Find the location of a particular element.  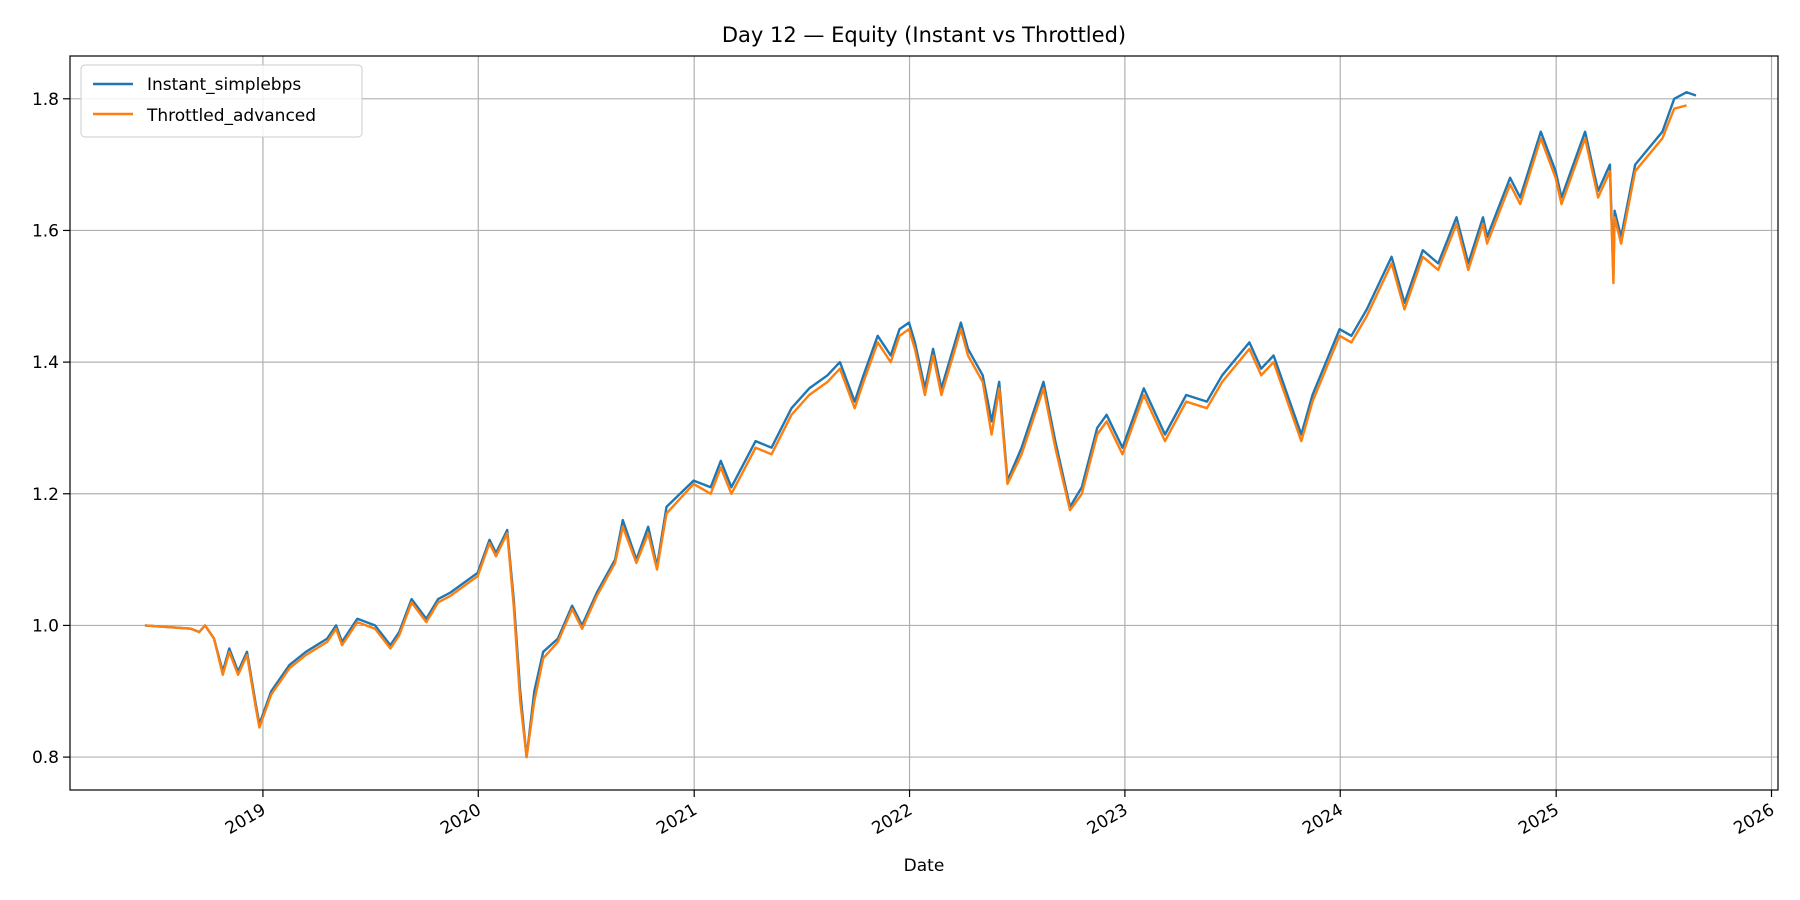

legend-box is located at coordinates (221, 101).